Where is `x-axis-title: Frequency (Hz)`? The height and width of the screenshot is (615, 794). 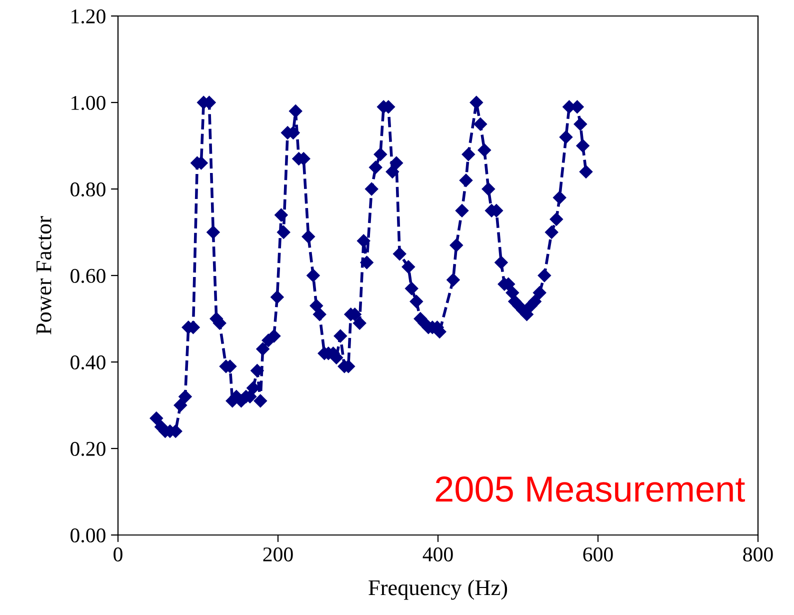 x-axis-title: Frequency (Hz) is located at coordinates (438, 590).